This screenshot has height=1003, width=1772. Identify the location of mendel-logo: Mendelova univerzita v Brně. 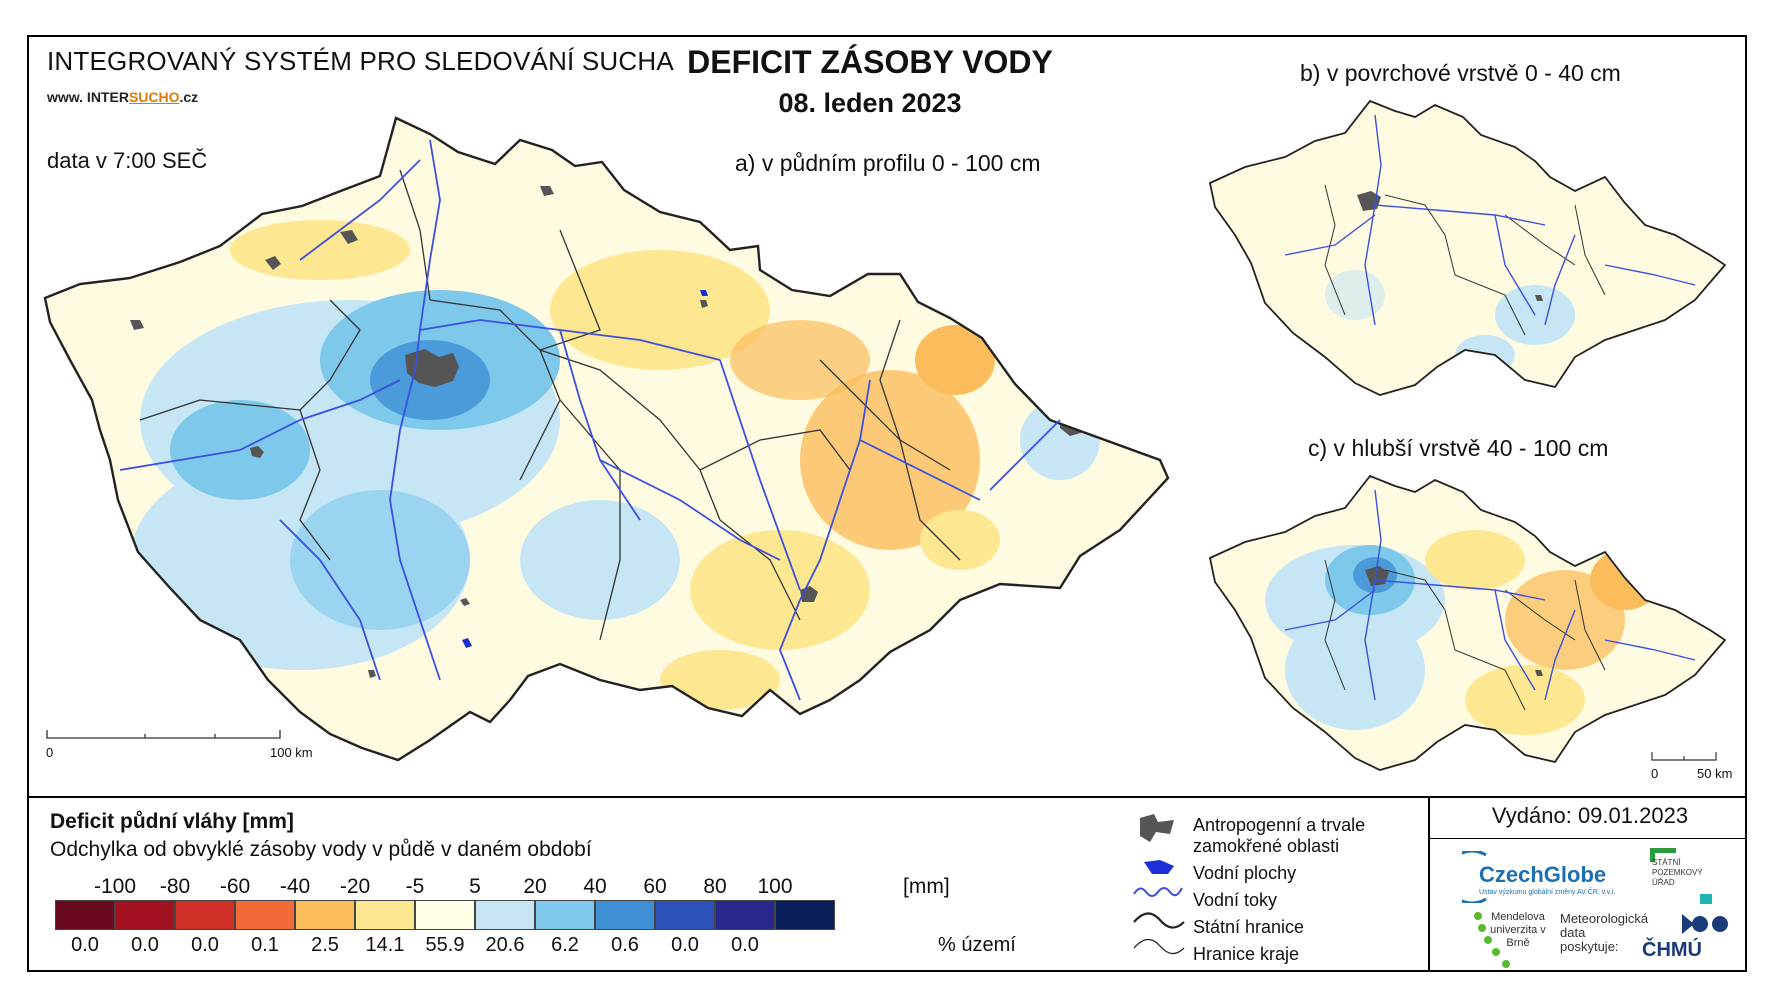
(1518, 930).